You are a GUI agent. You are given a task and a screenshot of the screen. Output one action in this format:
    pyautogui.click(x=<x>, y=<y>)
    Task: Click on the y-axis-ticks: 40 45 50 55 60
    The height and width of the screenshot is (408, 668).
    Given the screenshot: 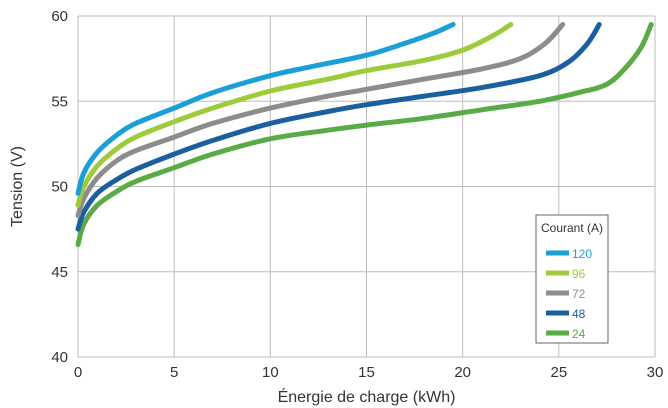 What is the action you would take?
    pyautogui.click(x=59, y=187)
    